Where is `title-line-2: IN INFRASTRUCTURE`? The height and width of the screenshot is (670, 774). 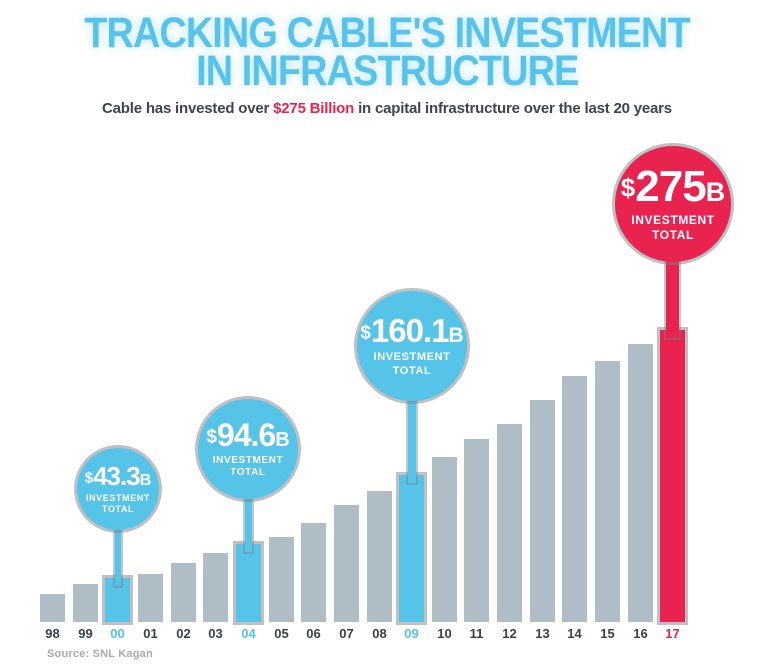 title-line-2: IN INFRASTRUCTURE is located at coordinates (387, 71).